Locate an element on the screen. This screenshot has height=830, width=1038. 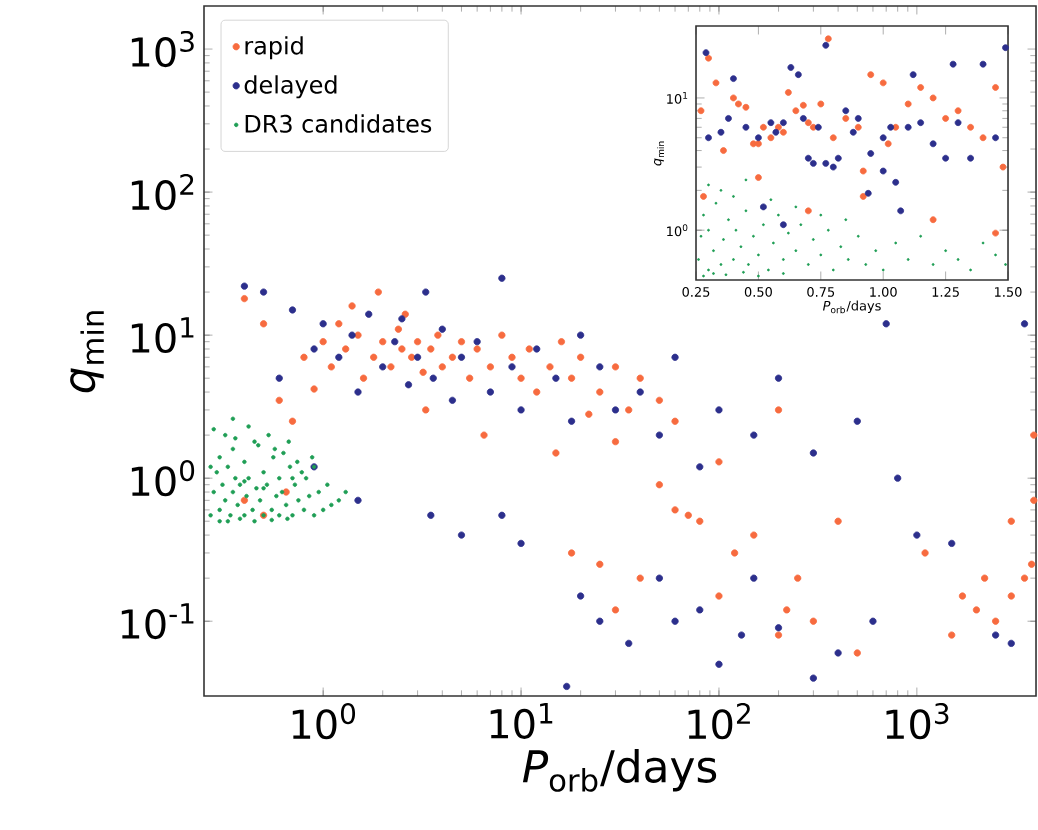
x-tick-label: 10$^{0}$ is located at coordinates (324, 721).